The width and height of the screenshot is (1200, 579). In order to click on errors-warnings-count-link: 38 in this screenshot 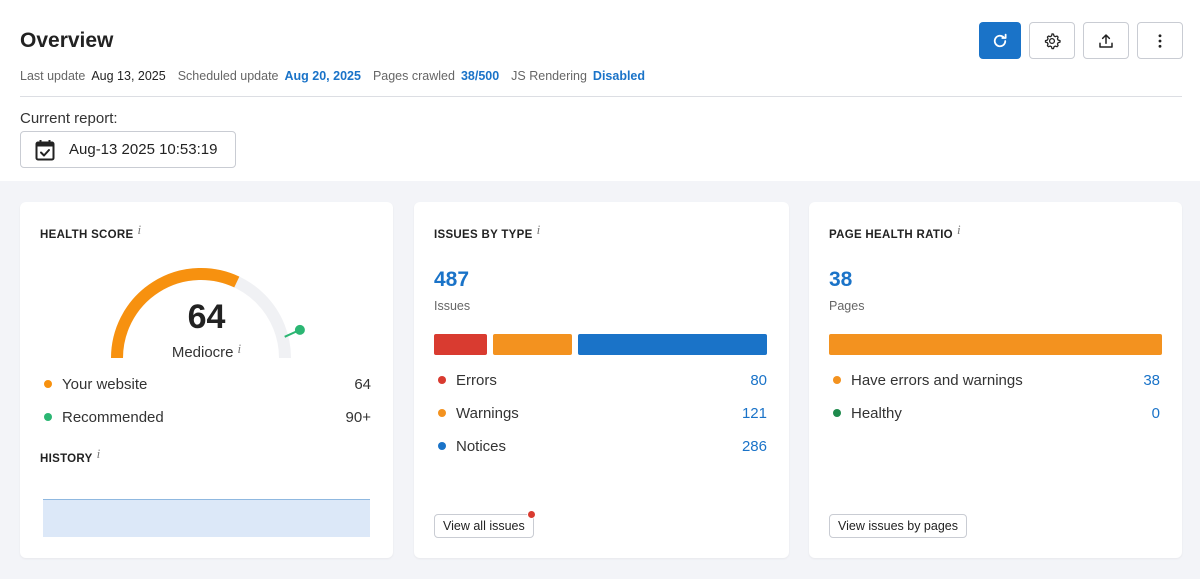, I will do `click(1151, 380)`.